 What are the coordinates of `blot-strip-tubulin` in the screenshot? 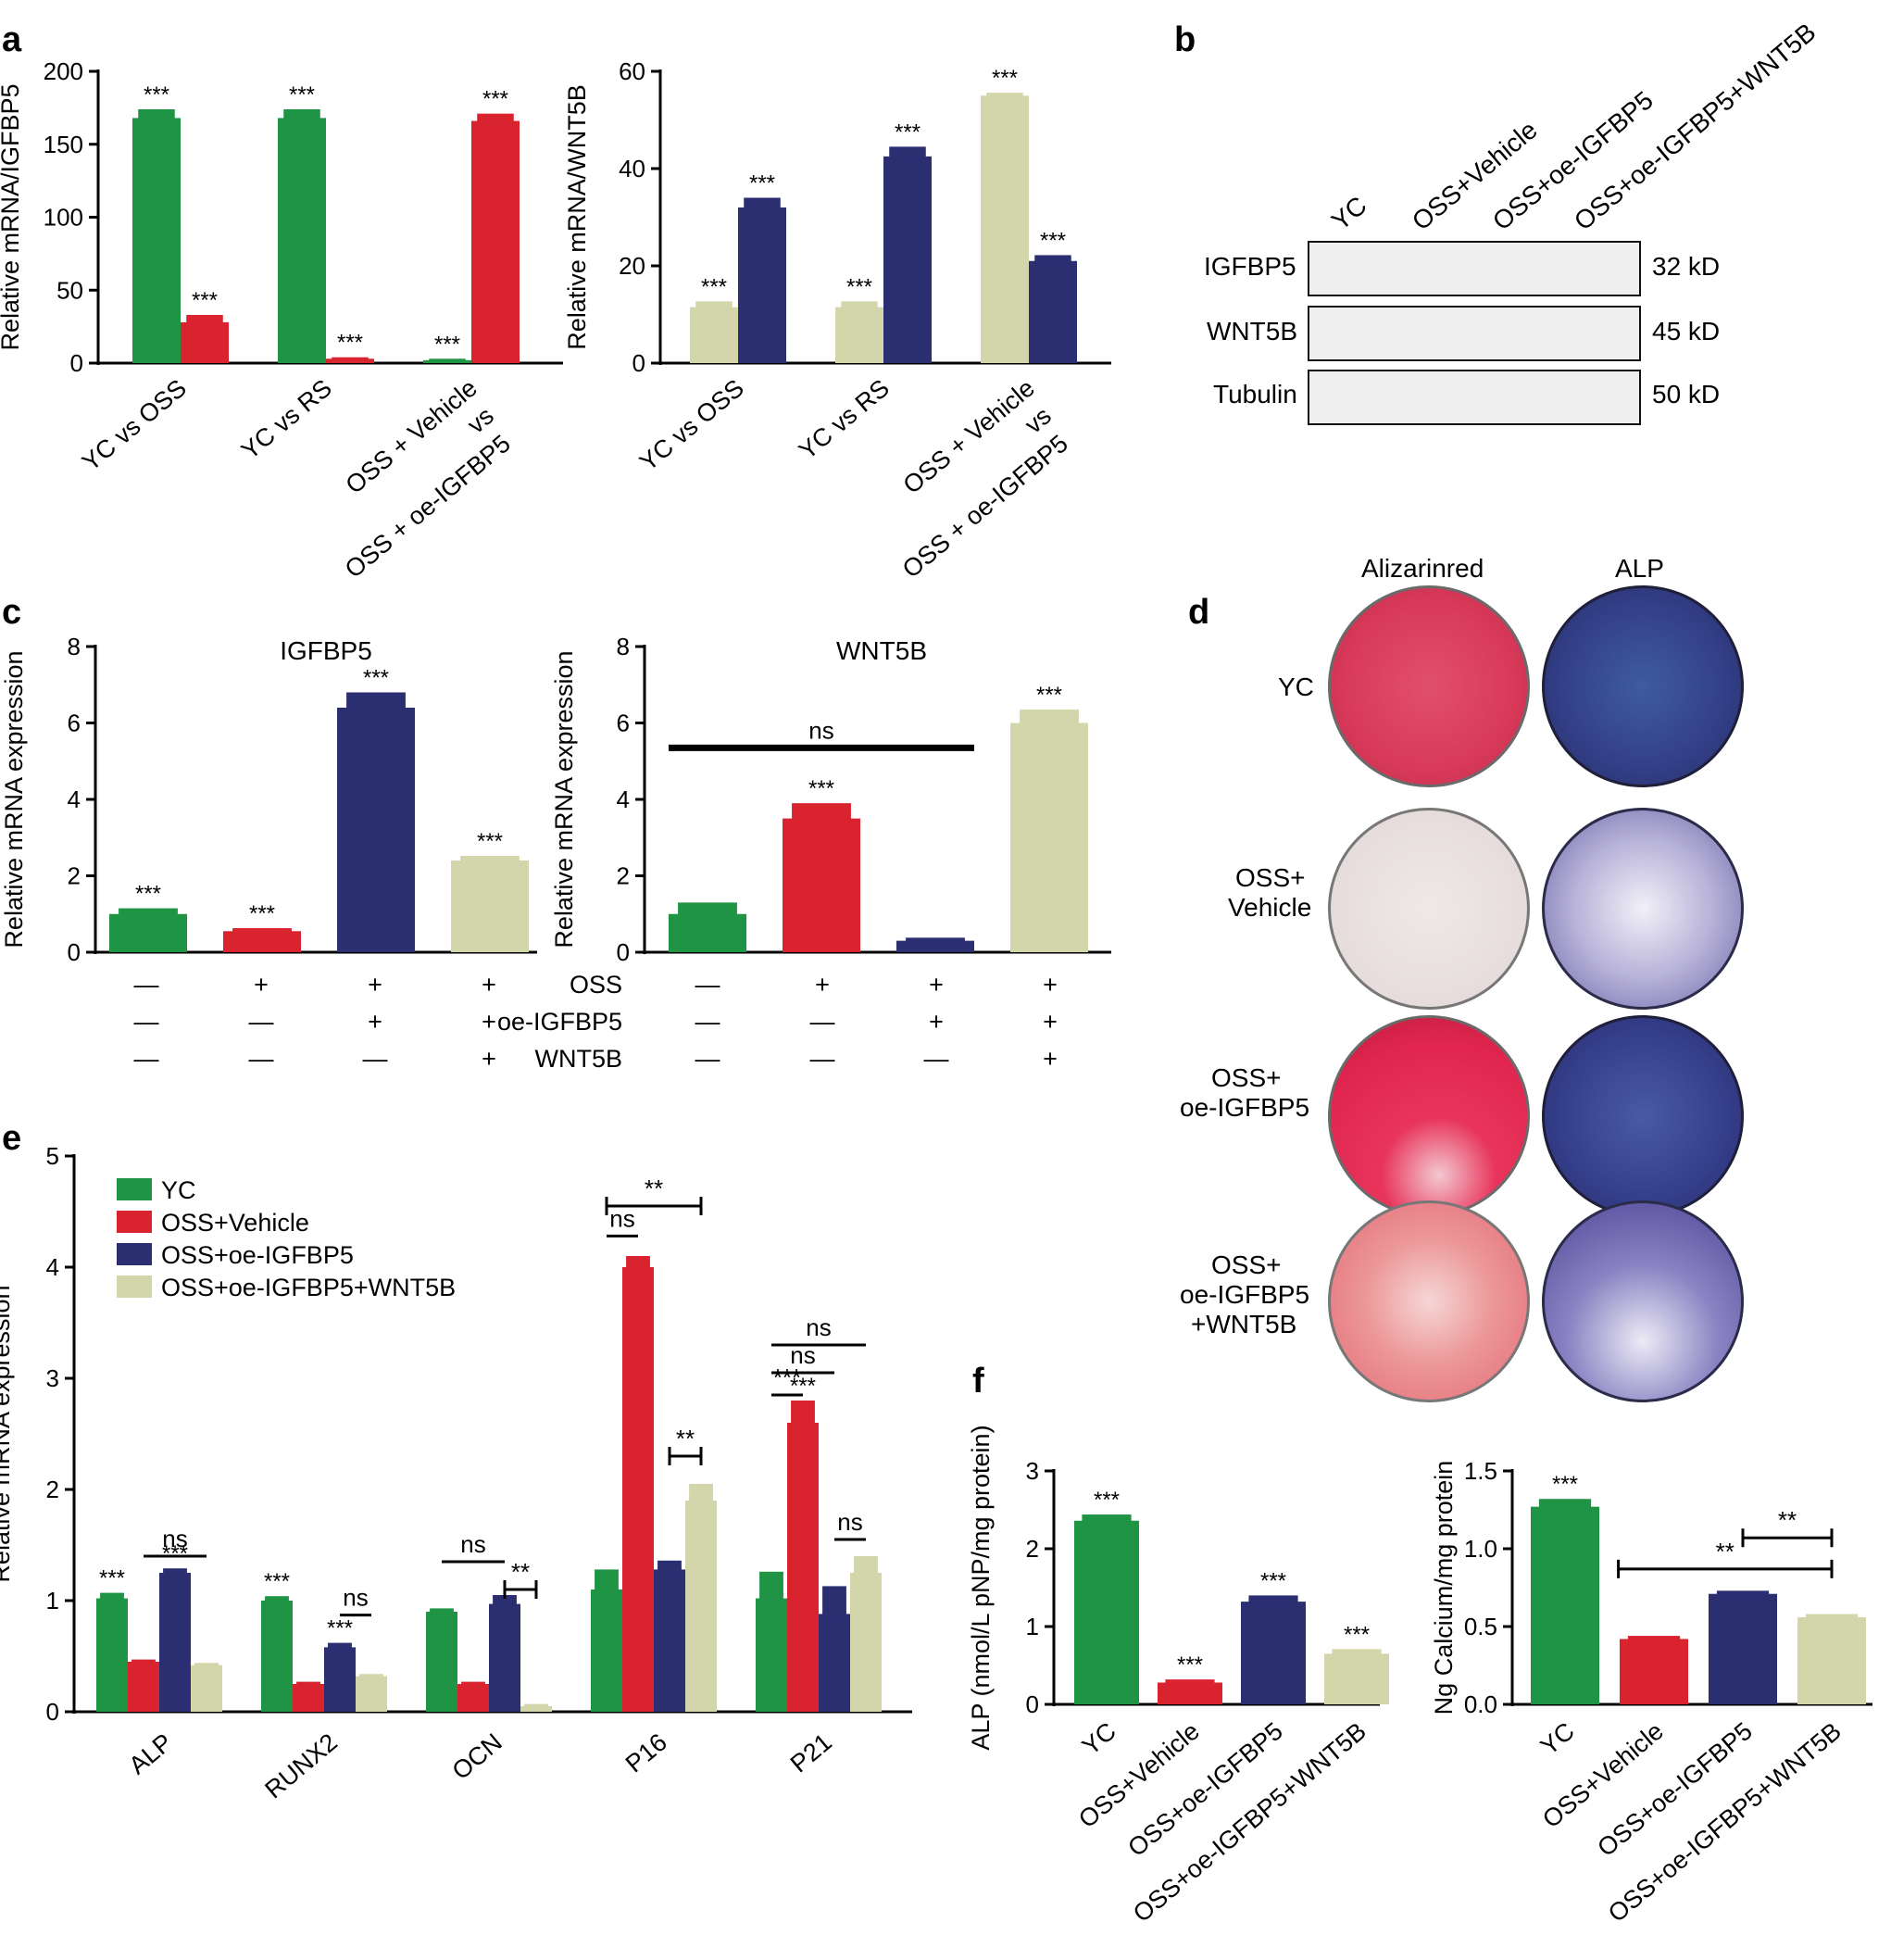 It's located at (1475, 397).